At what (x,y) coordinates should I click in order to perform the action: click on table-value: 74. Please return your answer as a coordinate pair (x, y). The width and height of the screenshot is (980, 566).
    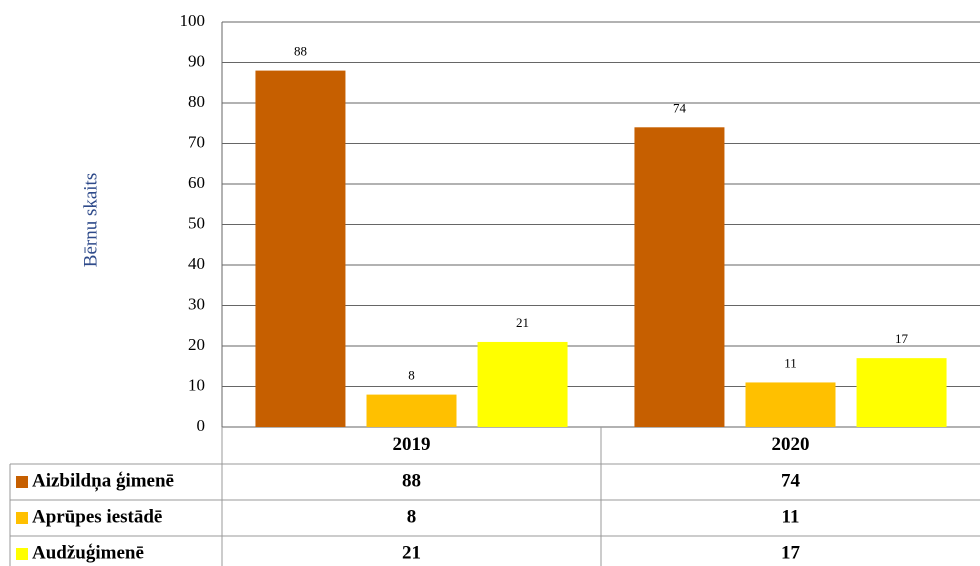
    Looking at the image, I should click on (791, 480).